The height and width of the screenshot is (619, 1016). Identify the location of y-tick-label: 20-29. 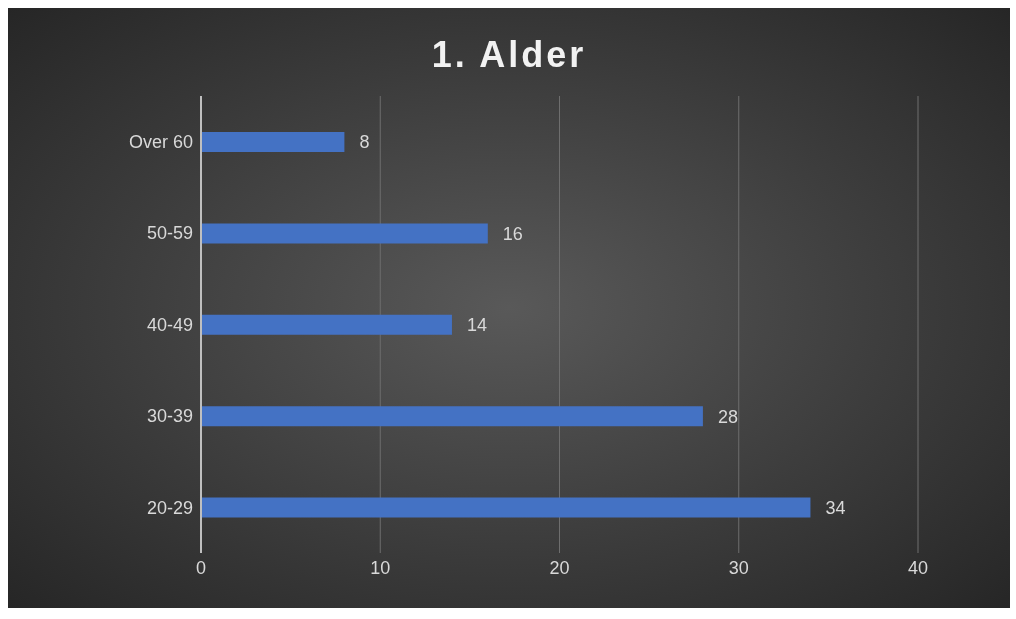
(169, 507).